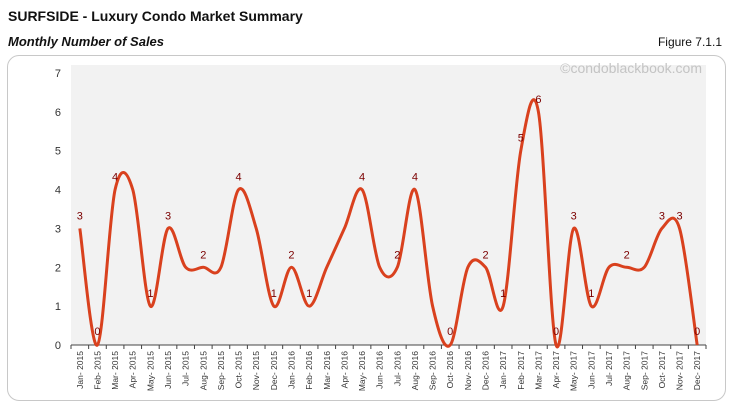 This screenshot has height=409, width=732. What do you see at coordinates (256, 370) in the screenshot?
I see `x-tick-label: Nov- 2015` at bounding box center [256, 370].